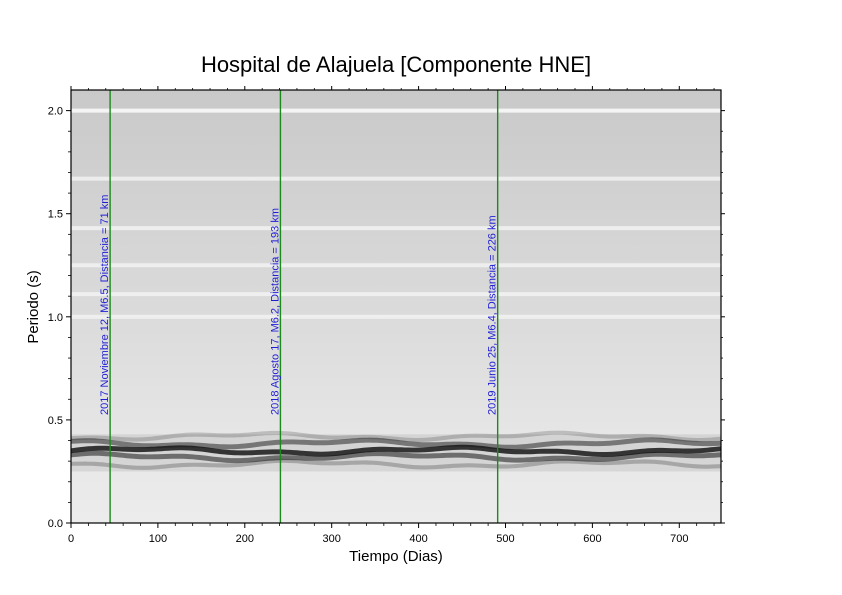 The width and height of the screenshot is (842, 595). Describe the element at coordinates (396, 556) in the screenshot. I see `x-axis-label: Tiempo (Dias)` at that location.